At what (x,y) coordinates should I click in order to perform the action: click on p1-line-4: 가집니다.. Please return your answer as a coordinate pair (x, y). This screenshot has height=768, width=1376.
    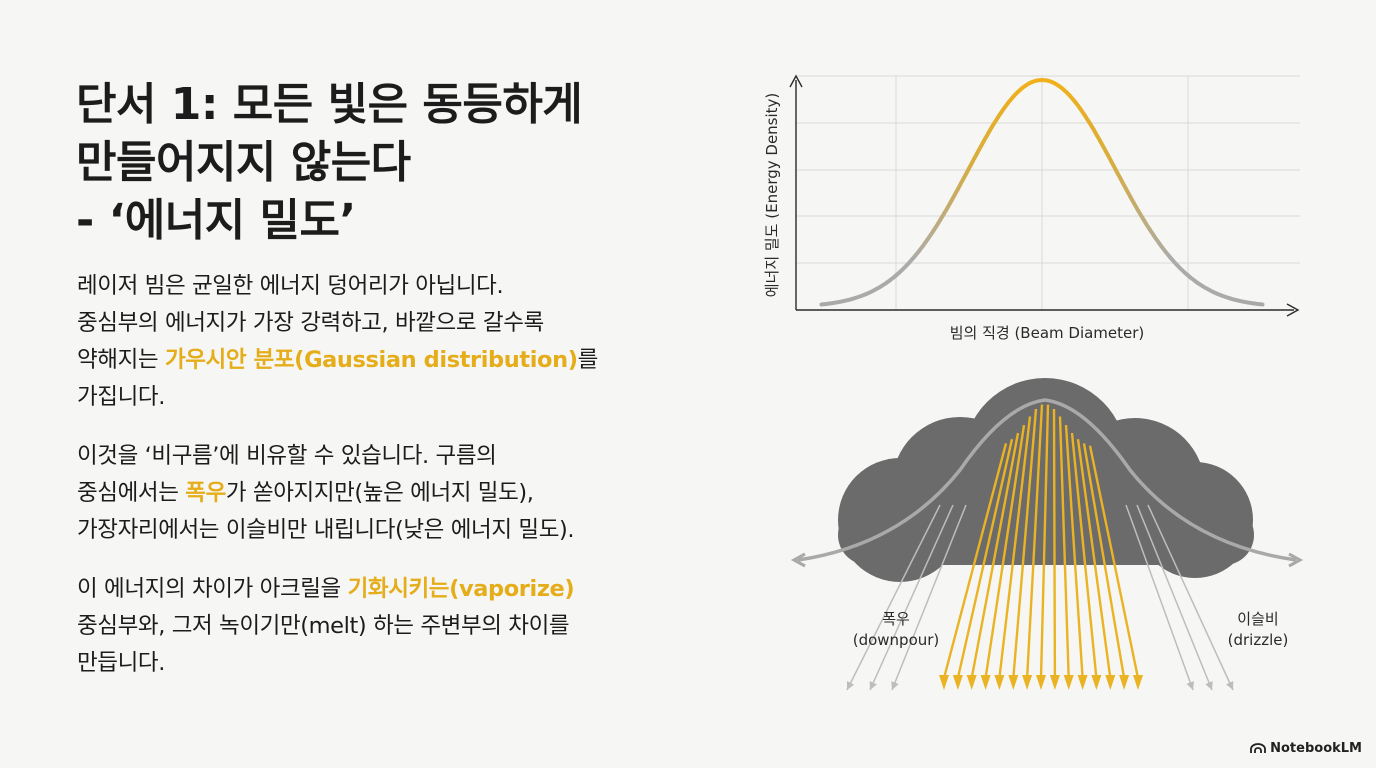
    Looking at the image, I should click on (121, 397).